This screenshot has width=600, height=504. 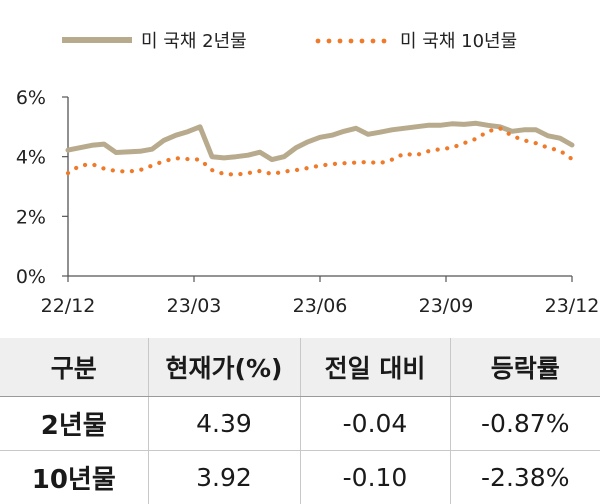 I want to click on row-2y-change: -0.04, so click(x=374, y=423).